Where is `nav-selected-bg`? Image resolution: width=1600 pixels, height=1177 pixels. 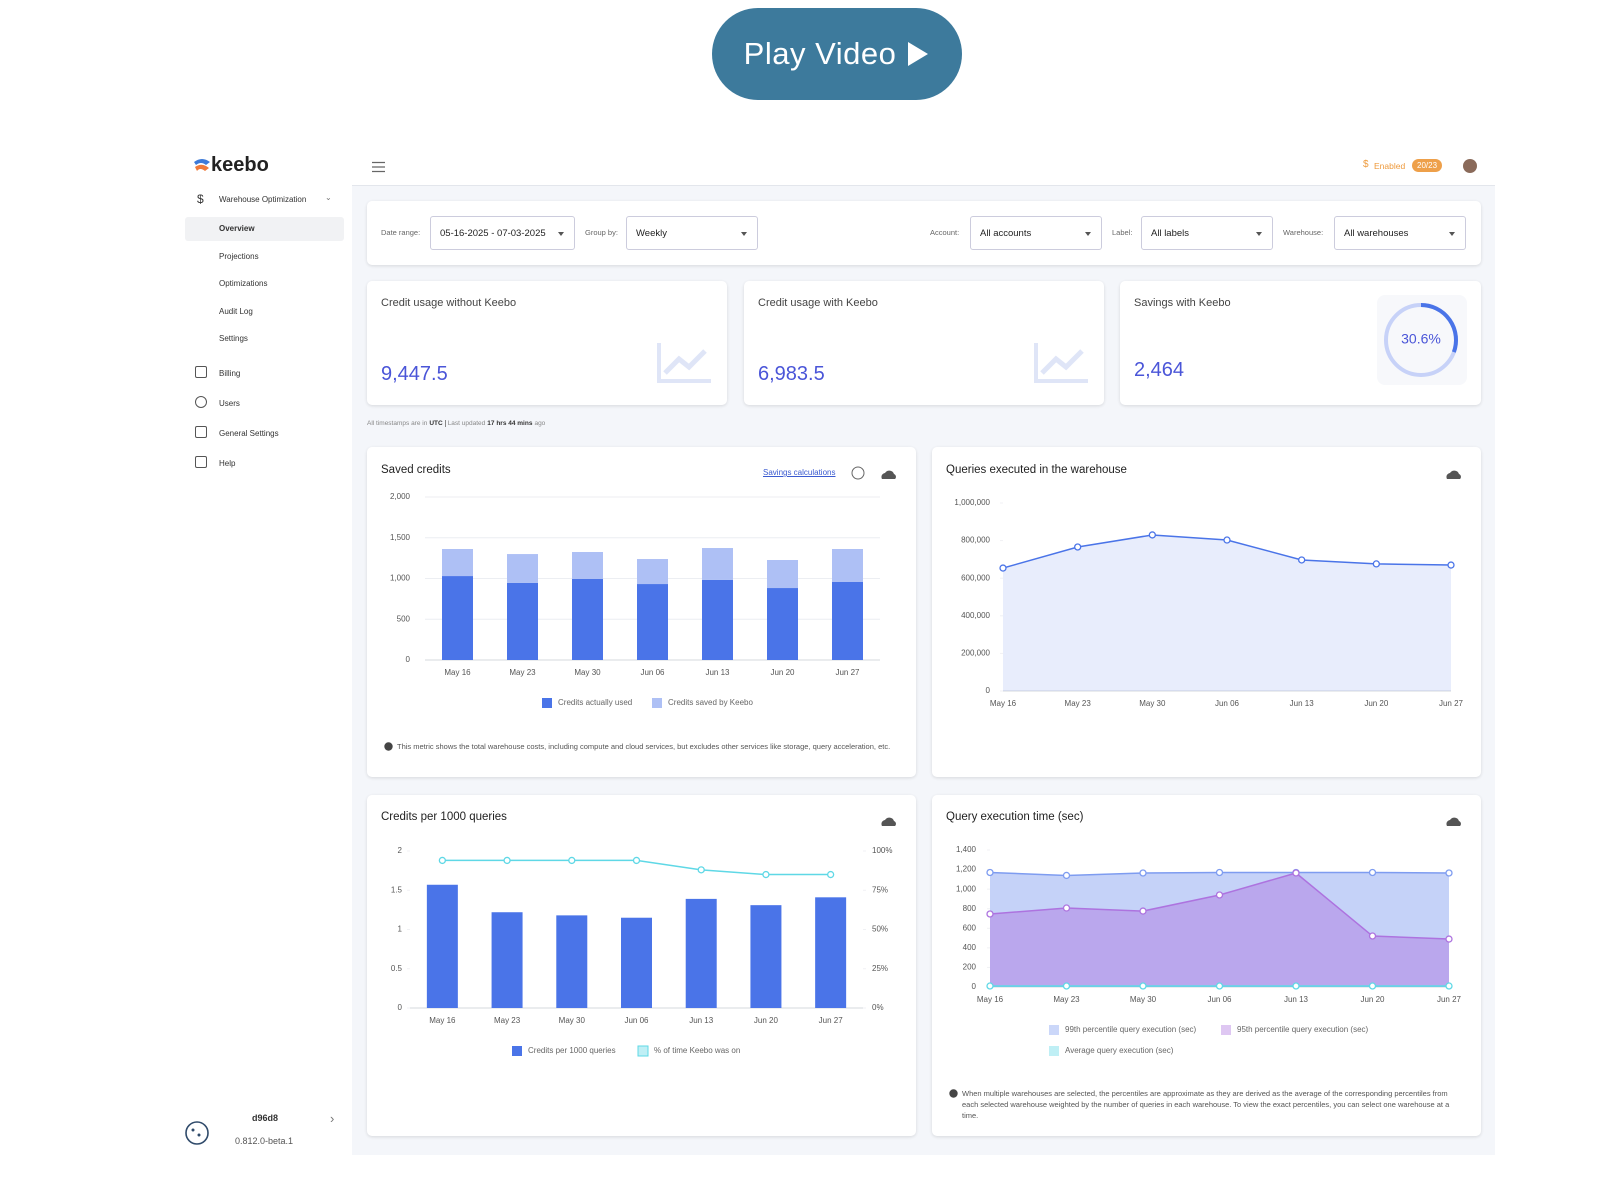 nav-selected-bg is located at coordinates (264, 229).